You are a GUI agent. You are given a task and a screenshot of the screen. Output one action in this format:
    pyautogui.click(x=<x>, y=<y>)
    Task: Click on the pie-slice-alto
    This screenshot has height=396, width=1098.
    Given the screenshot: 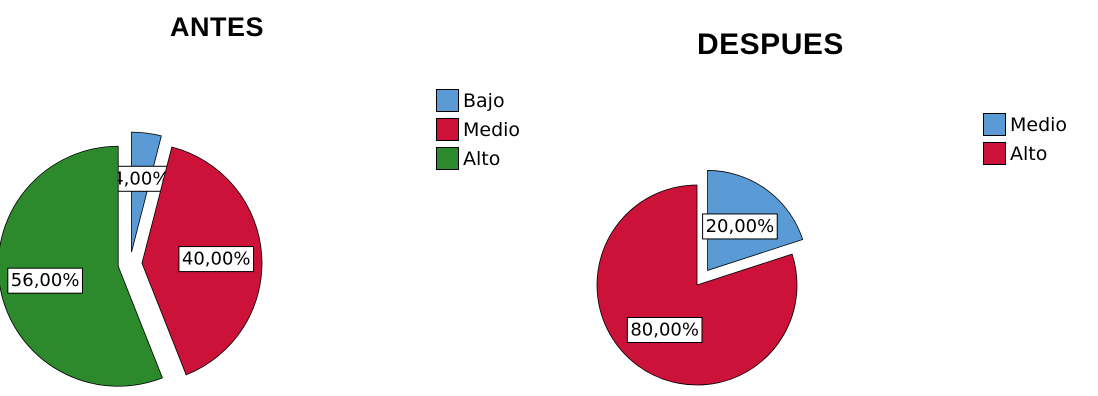 What is the action you would take?
    pyautogui.click(x=81, y=266)
    